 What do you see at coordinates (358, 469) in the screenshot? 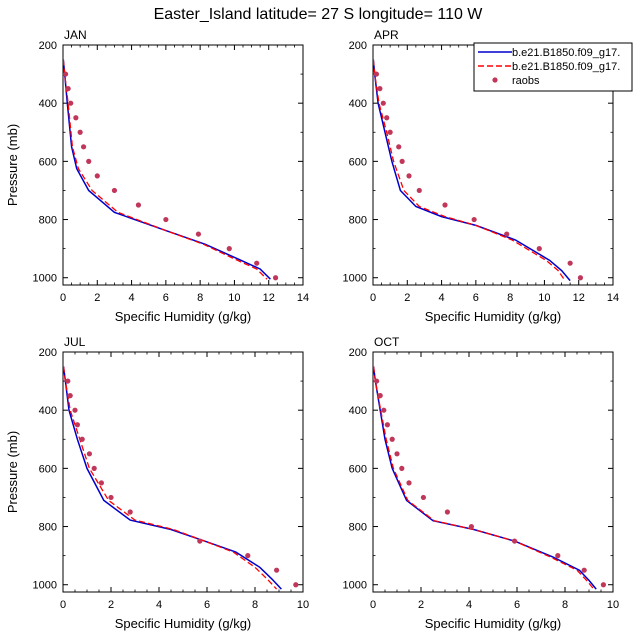
I see `y-tick-label: 600` at bounding box center [358, 469].